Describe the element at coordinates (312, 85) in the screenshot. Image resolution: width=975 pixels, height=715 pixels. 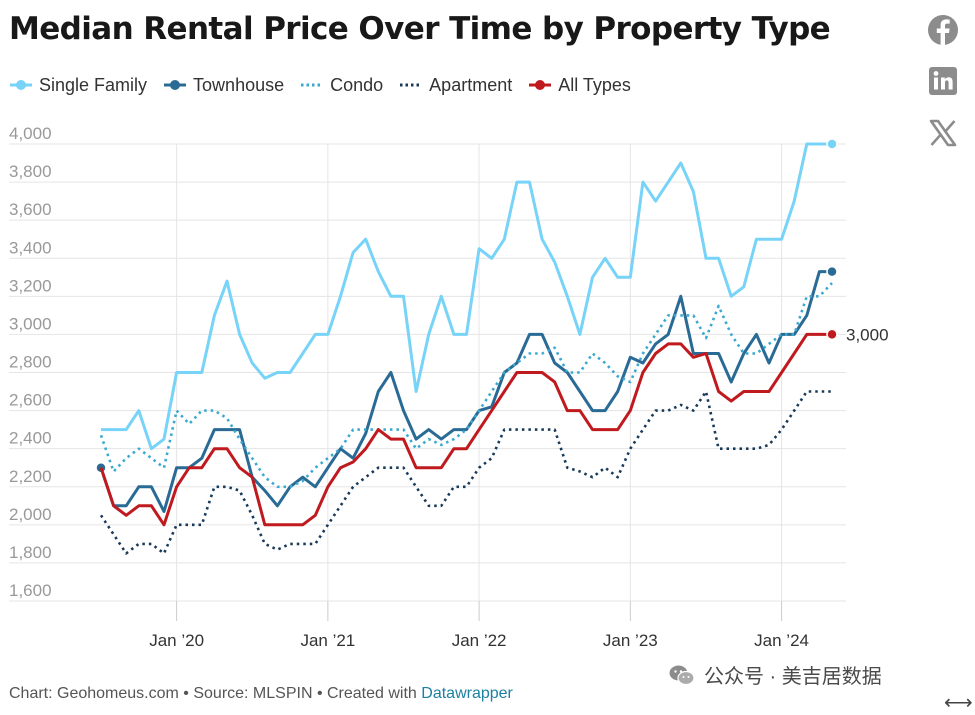
I see `legend-swatch-condo` at that location.